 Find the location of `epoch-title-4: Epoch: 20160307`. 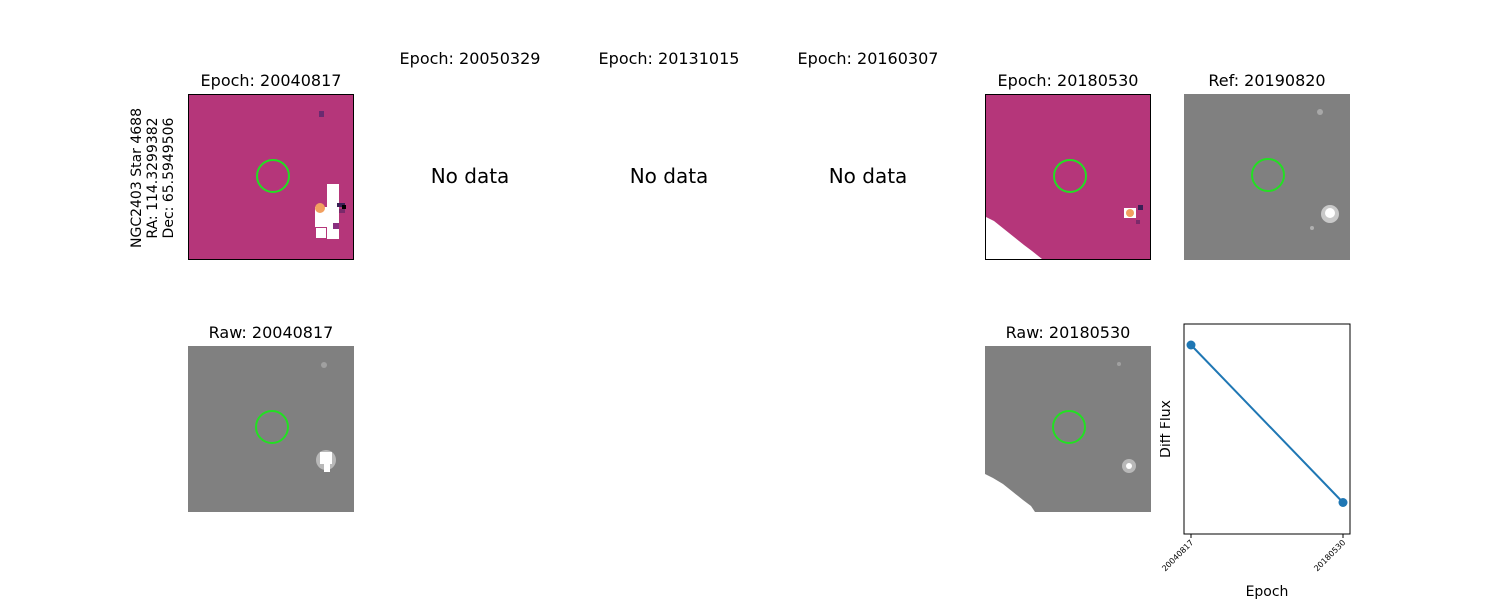

epoch-title-4: Epoch: 20160307 is located at coordinates (868, 58).